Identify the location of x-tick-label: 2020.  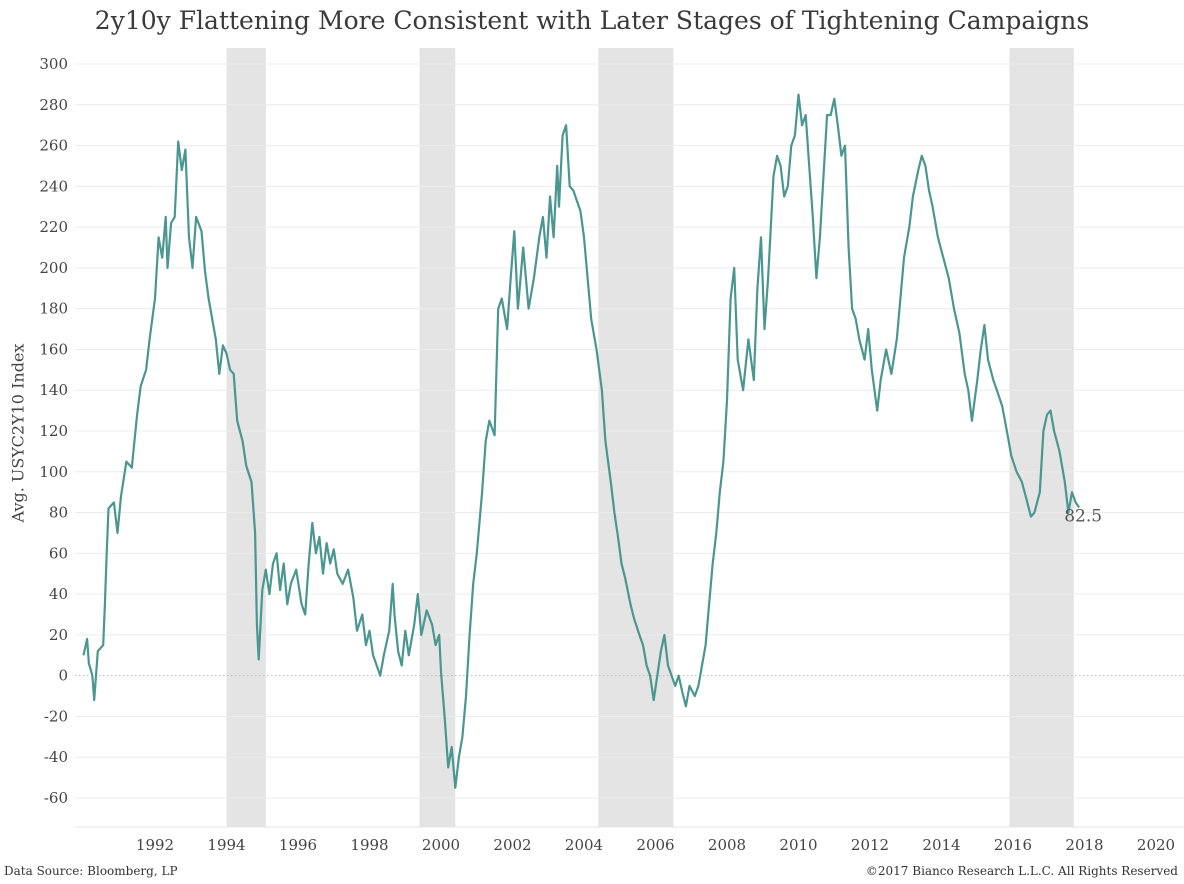
(1156, 845).